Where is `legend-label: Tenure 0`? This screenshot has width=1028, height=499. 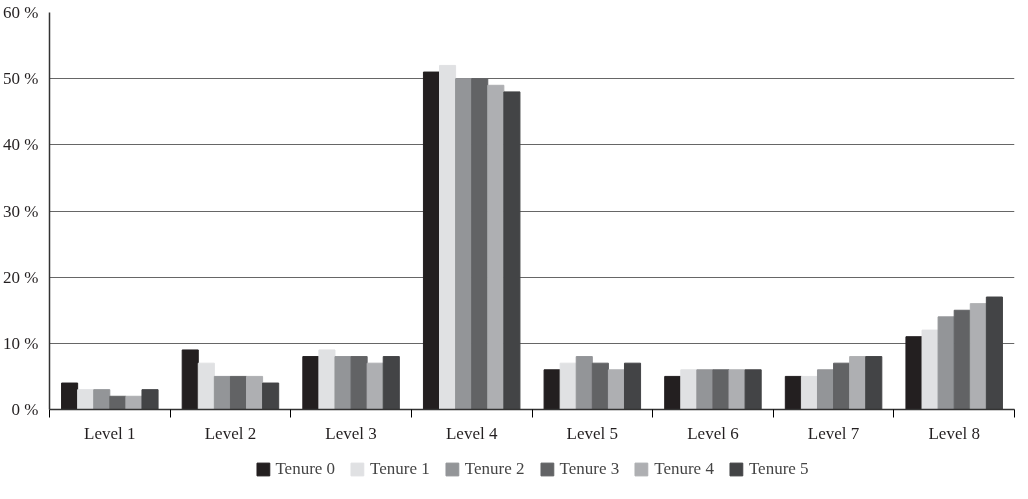 legend-label: Tenure 0 is located at coordinates (305, 469).